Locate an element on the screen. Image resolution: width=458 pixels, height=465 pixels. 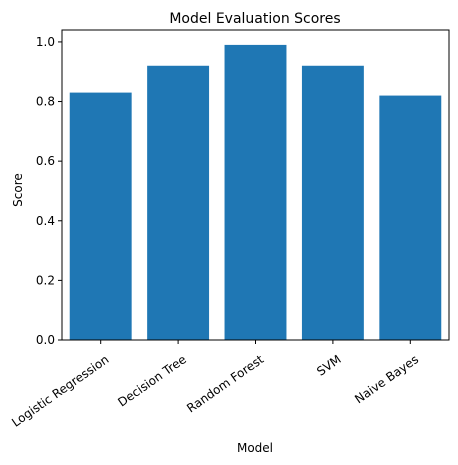
y-axis: 0.0 0.2 0.4 0.6 0.8 1.0 is located at coordinates (49, 191).